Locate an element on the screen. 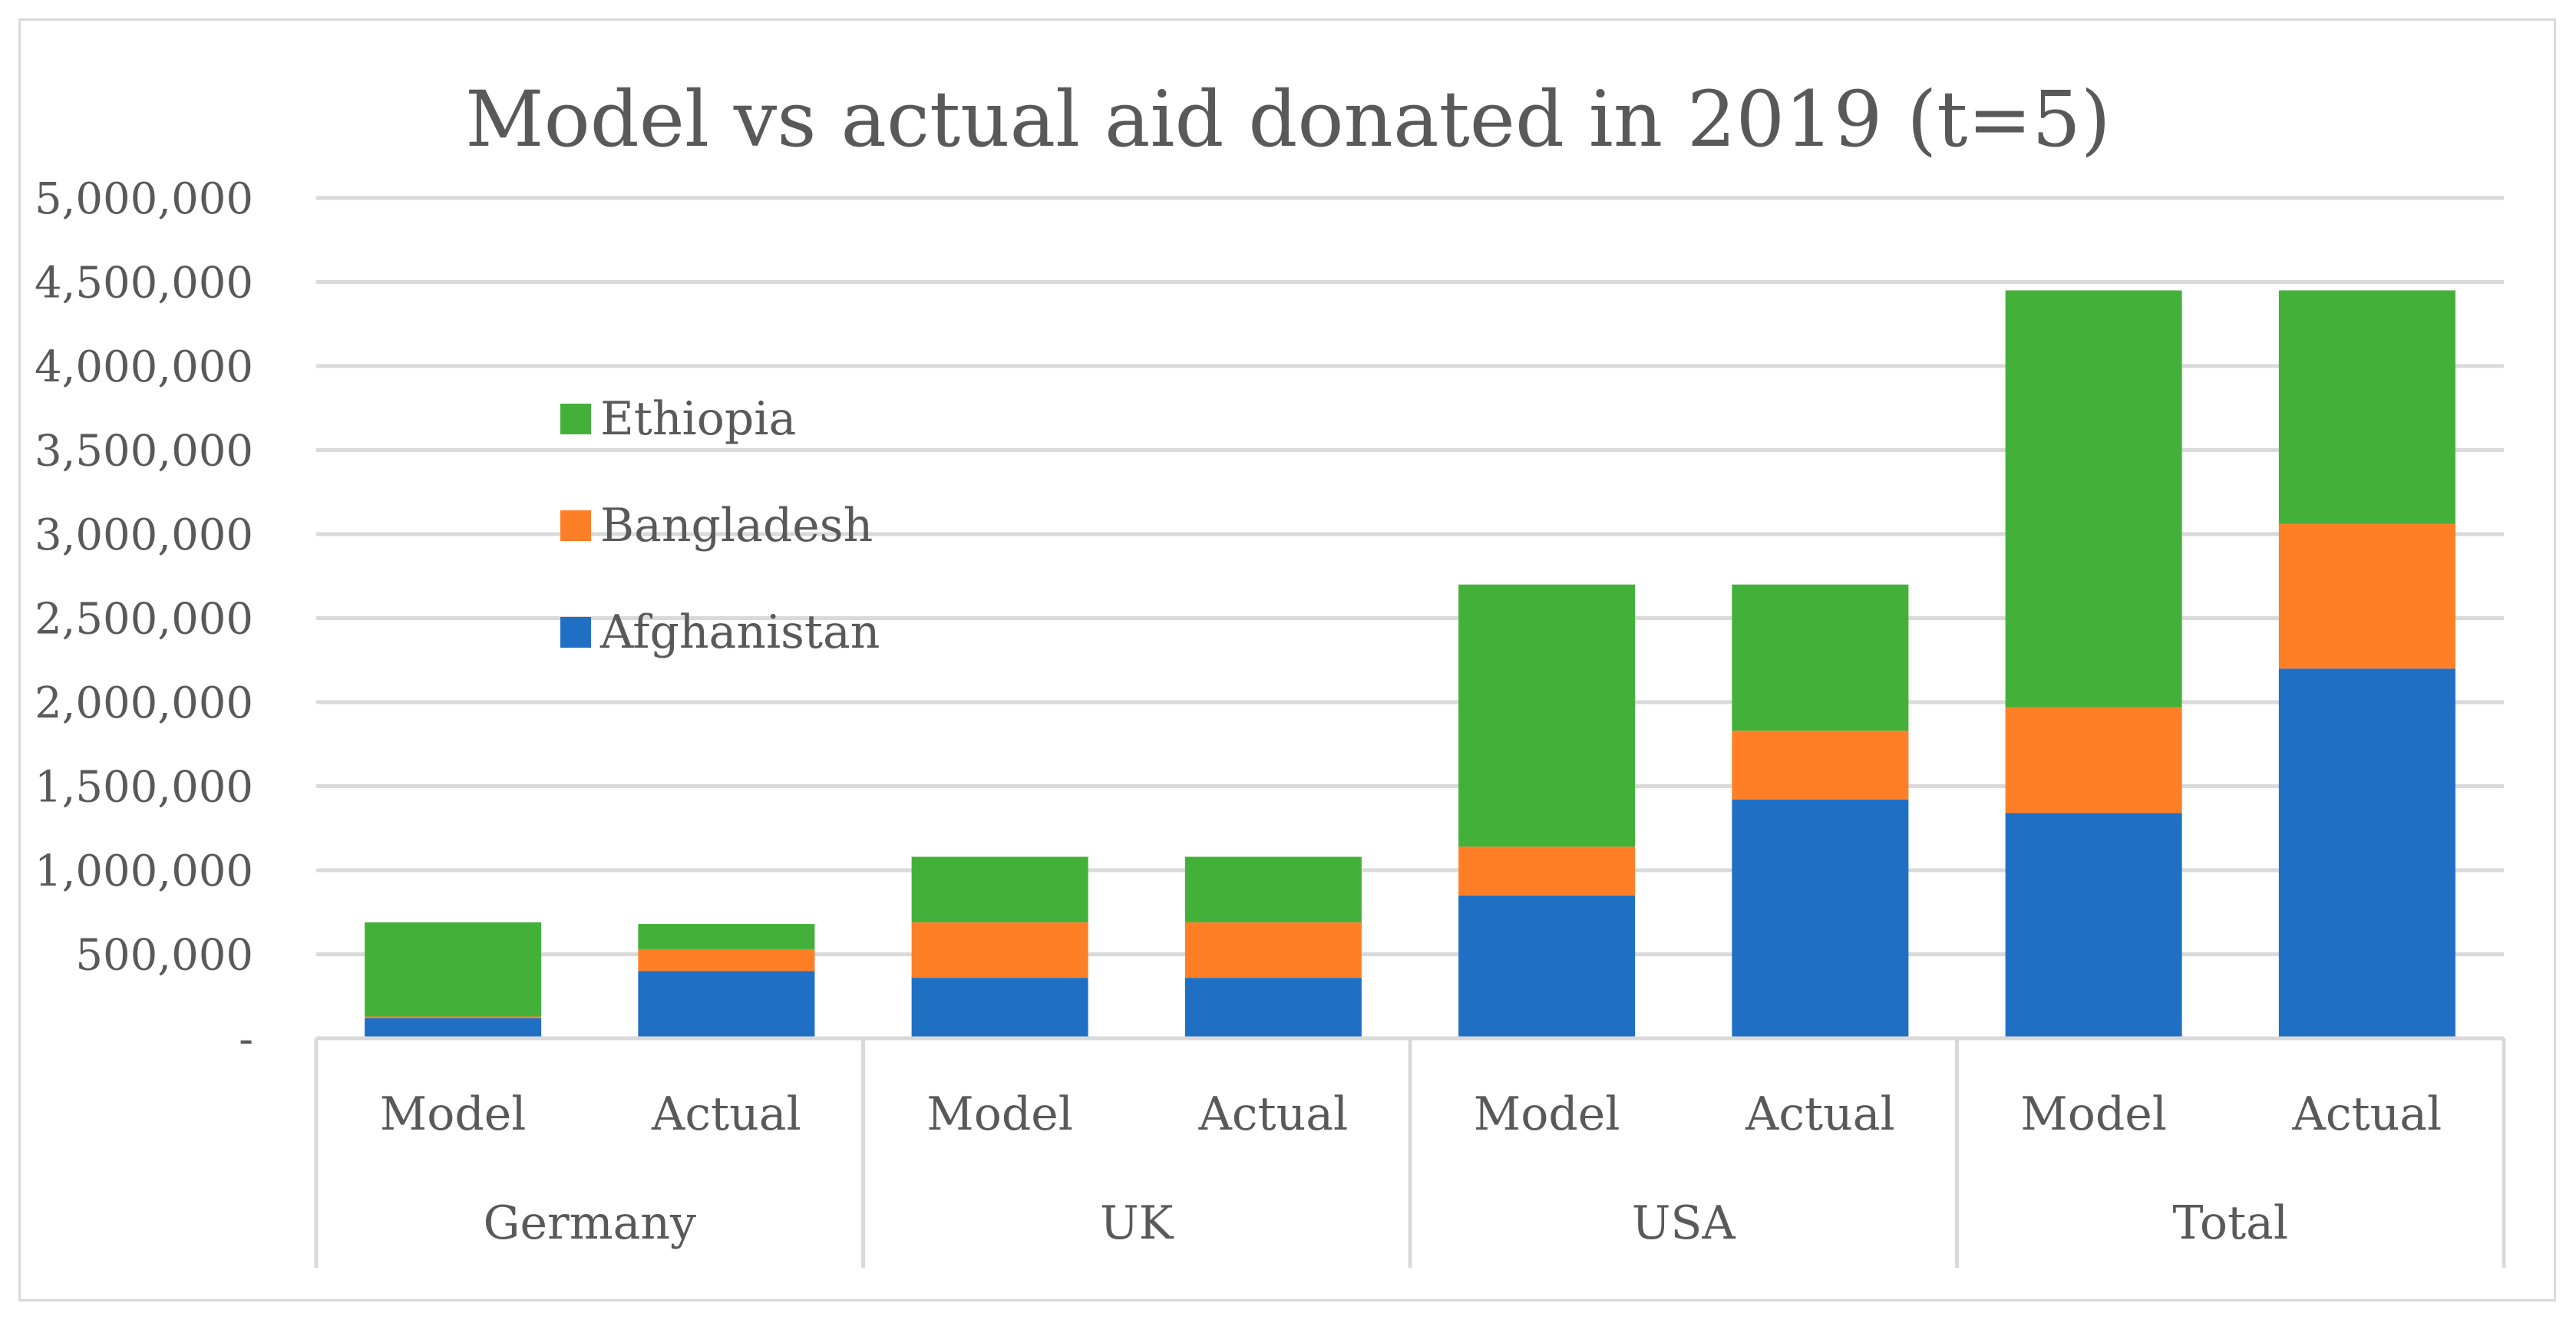 The width and height of the screenshot is (2576, 1323). legend-swatch-bangladesh is located at coordinates (575, 525).